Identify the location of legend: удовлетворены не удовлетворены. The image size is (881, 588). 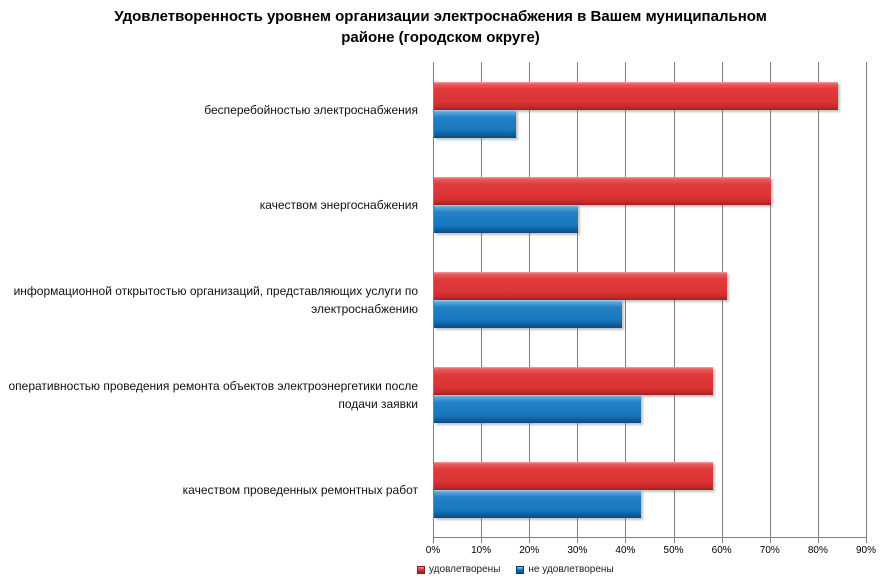
(515, 569).